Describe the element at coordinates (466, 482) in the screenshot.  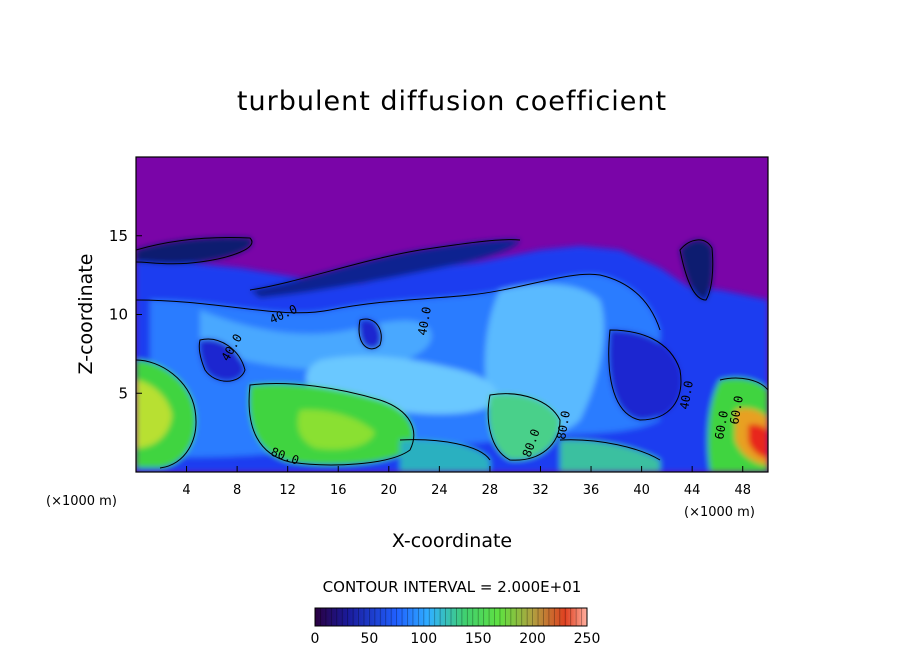
I see `x-axis: 4 8 12 16 20 24 28 32 36 40 44 48` at that location.